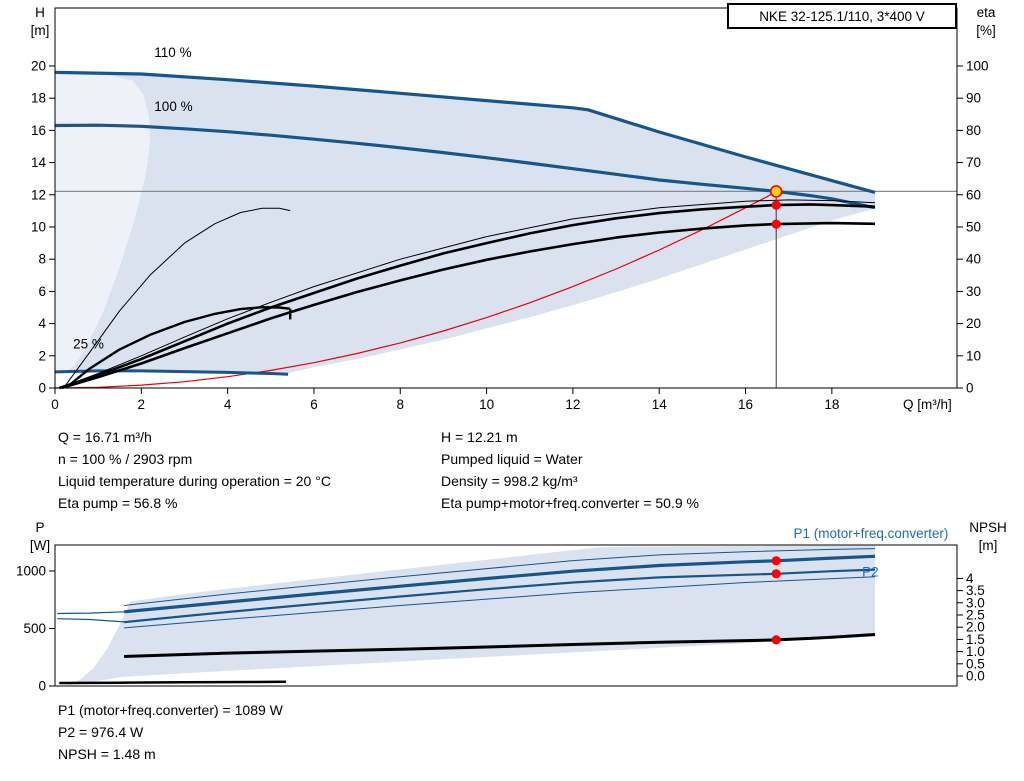  What do you see at coordinates (107, 754) in the screenshot?
I see `npsh-result-line: NPSH = 1.48 m` at bounding box center [107, 754].